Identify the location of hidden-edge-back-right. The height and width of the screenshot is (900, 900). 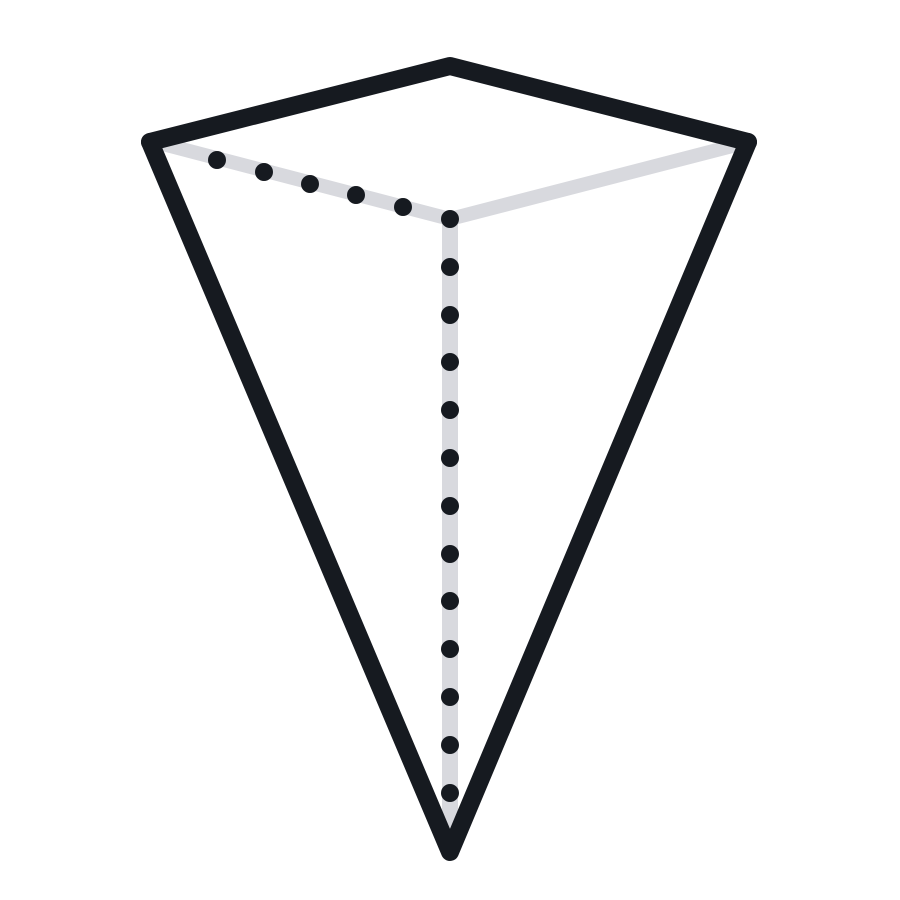
(599, 180).